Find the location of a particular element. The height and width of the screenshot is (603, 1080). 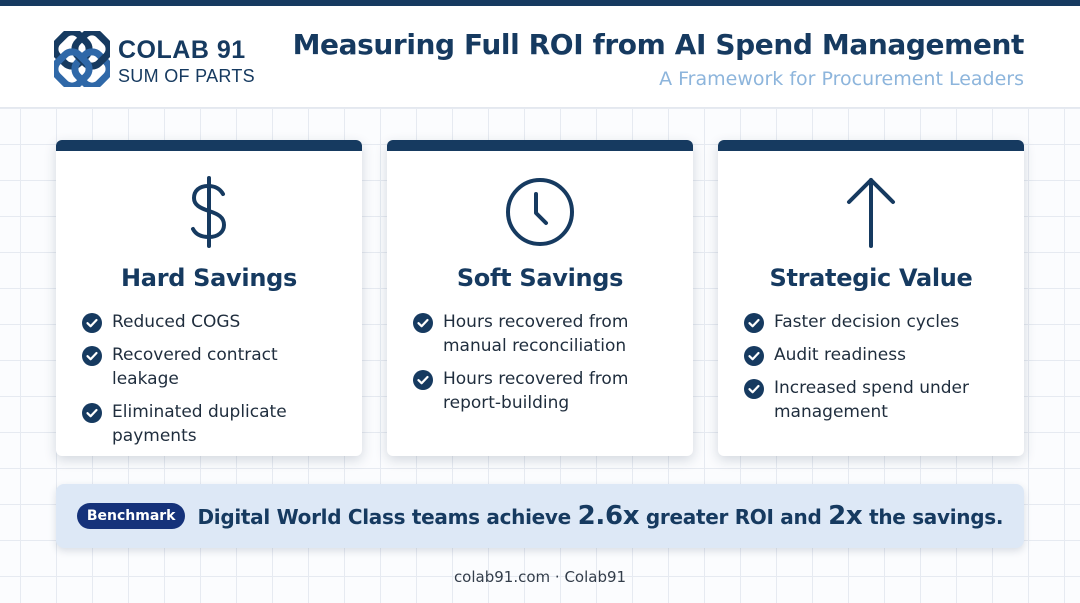

brand-name: COLAB 91 is located at coordinates (182, 50).